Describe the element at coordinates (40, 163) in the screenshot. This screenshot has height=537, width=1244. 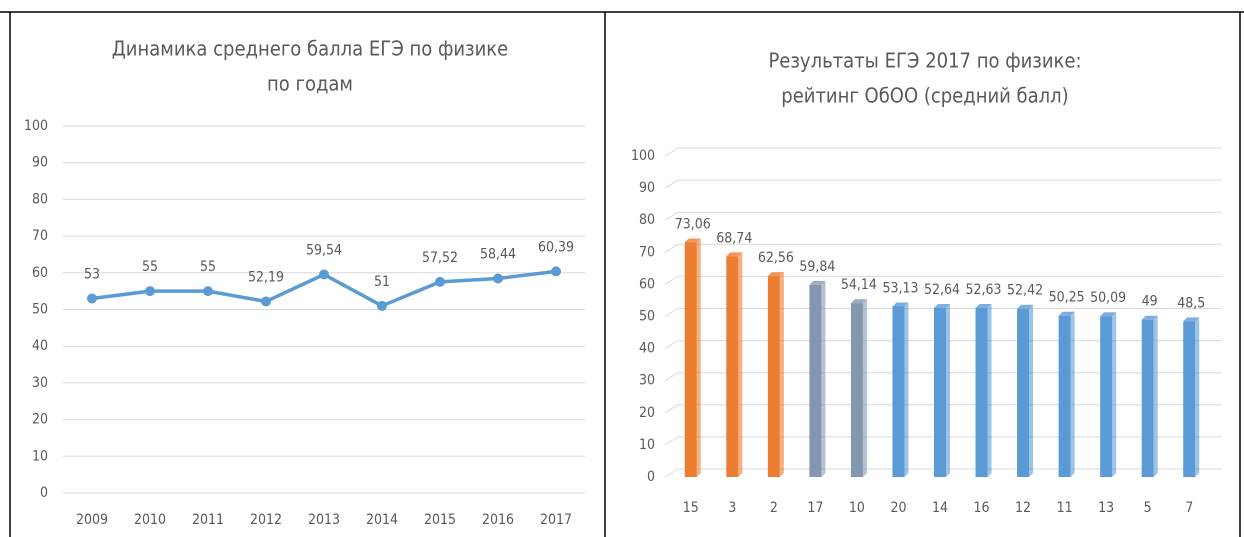
I see `y-tick-label: 90` at that location.